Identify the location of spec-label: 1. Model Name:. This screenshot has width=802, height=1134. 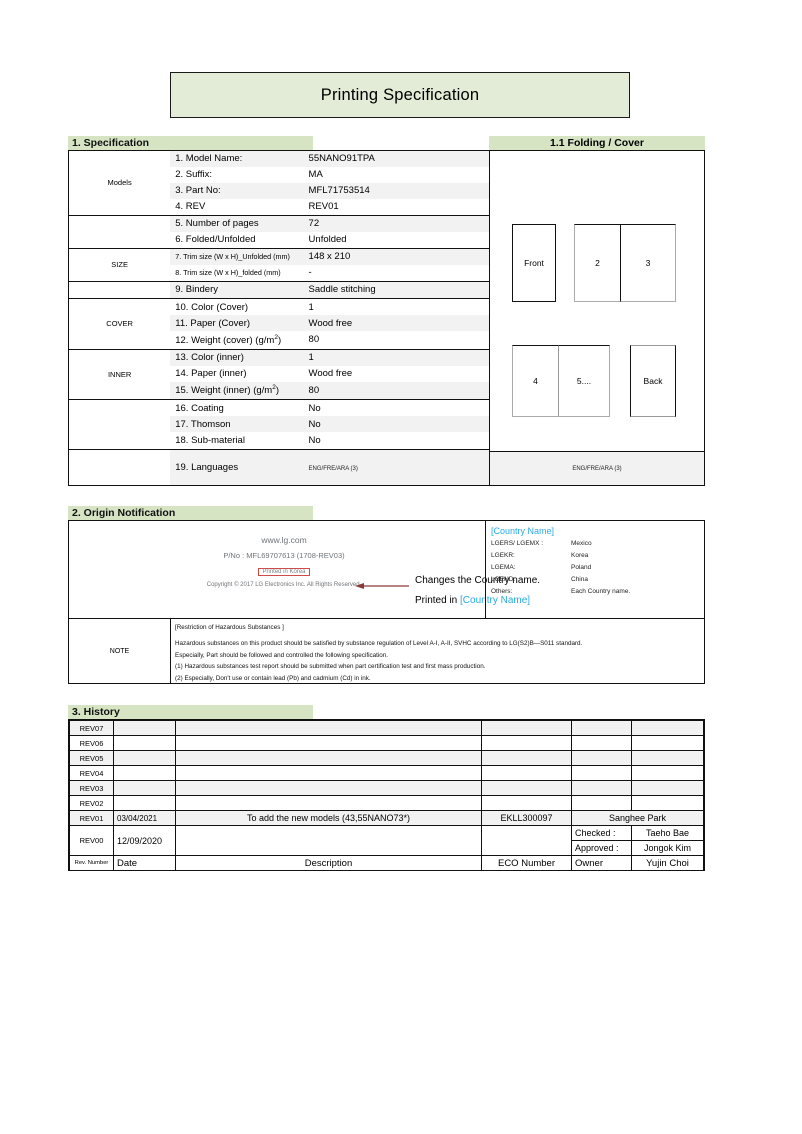
(237, 159).